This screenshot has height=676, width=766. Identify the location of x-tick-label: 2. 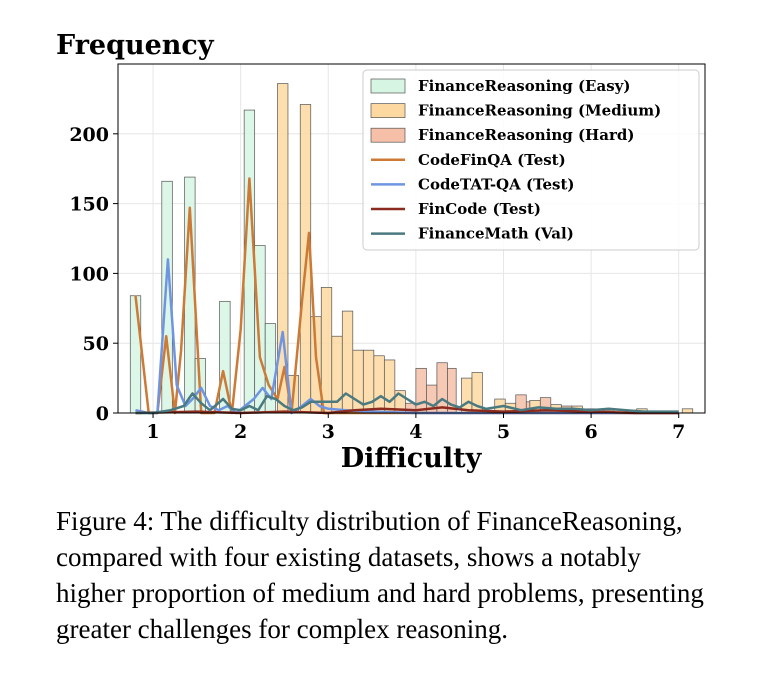
(240, 432).